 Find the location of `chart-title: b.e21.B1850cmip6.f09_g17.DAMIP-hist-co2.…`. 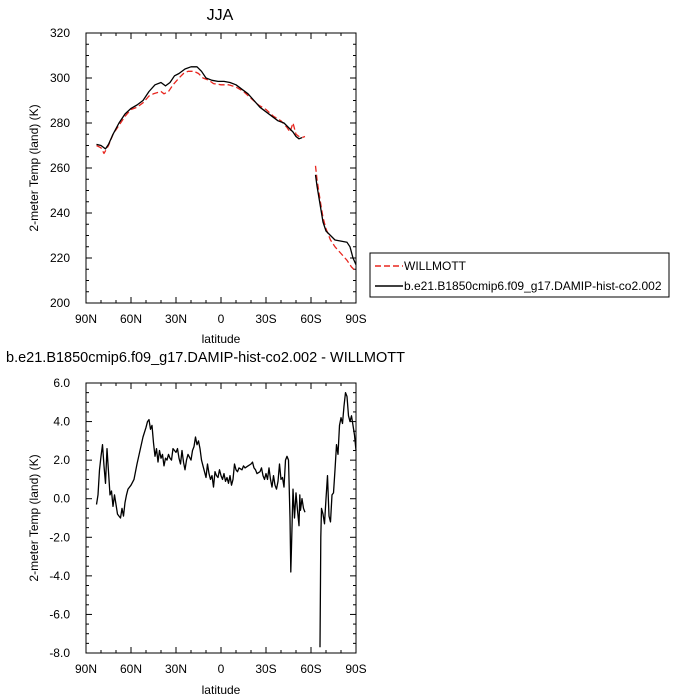

chart-title: b.e21.B1850cmip6.f09_g17.DAMIP-hist-co2.… is located at coordinates (205, 358).